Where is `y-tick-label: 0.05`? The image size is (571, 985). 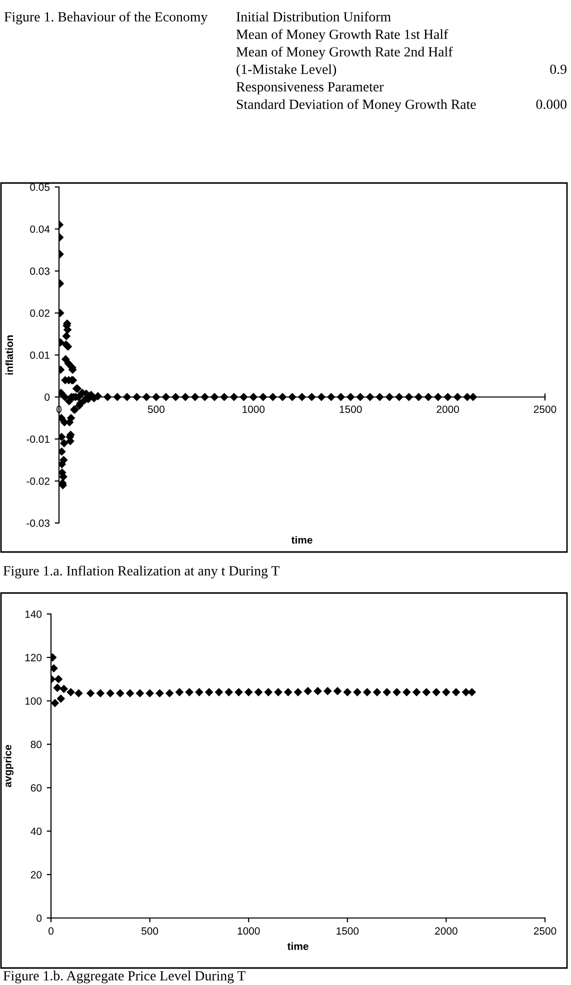 y-tick-label: 0.05 is located at coordinates (40, 187).